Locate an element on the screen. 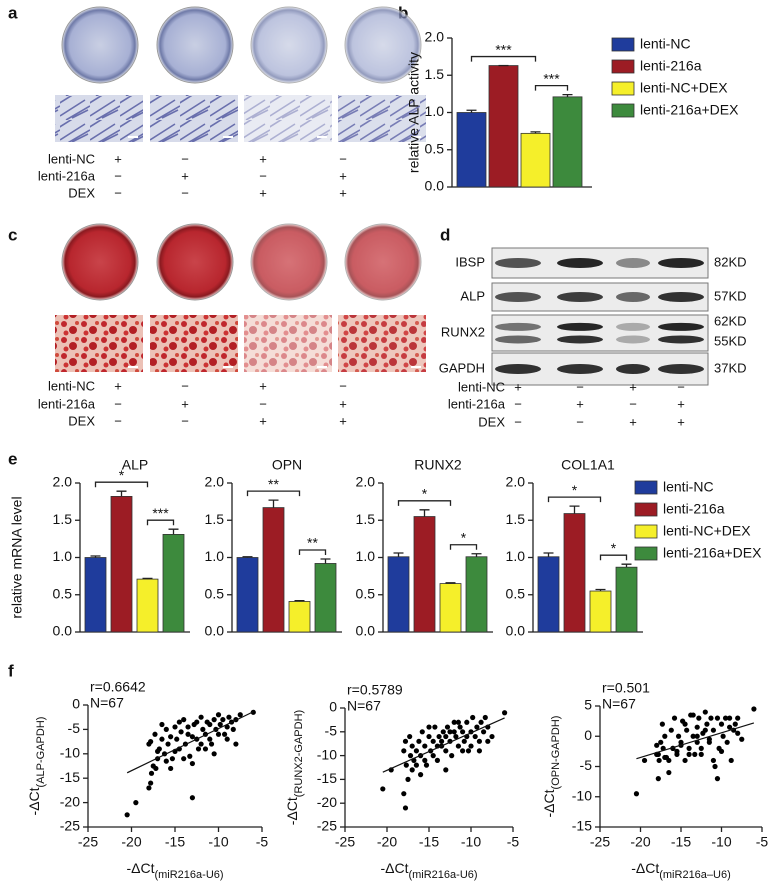 The width and height of the screenshot is (776, 888). y-tick-label: 1.0 is located at coordinates (215, 556).